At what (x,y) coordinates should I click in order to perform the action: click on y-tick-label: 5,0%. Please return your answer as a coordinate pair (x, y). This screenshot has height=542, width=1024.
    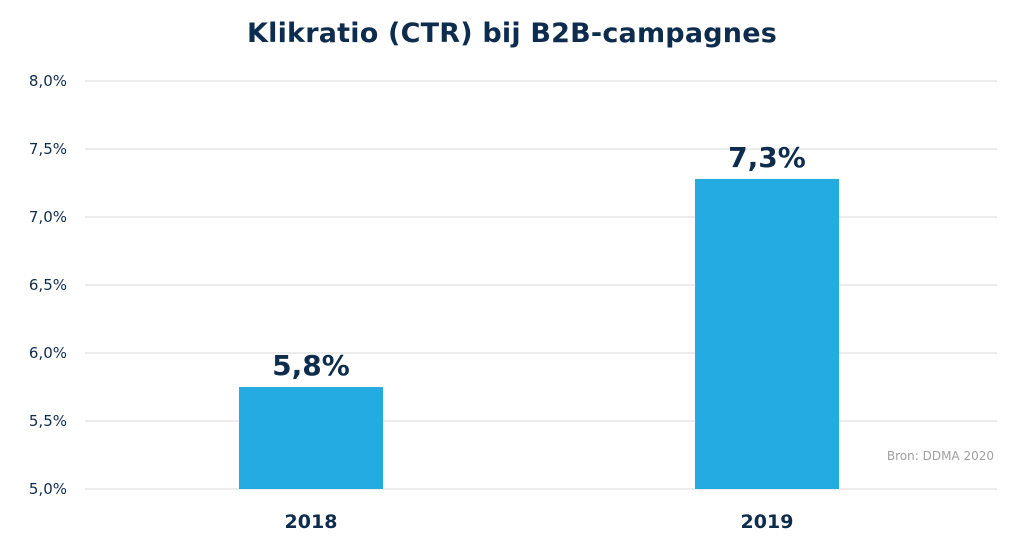
    Looking at the image, I should click on (48, 489).